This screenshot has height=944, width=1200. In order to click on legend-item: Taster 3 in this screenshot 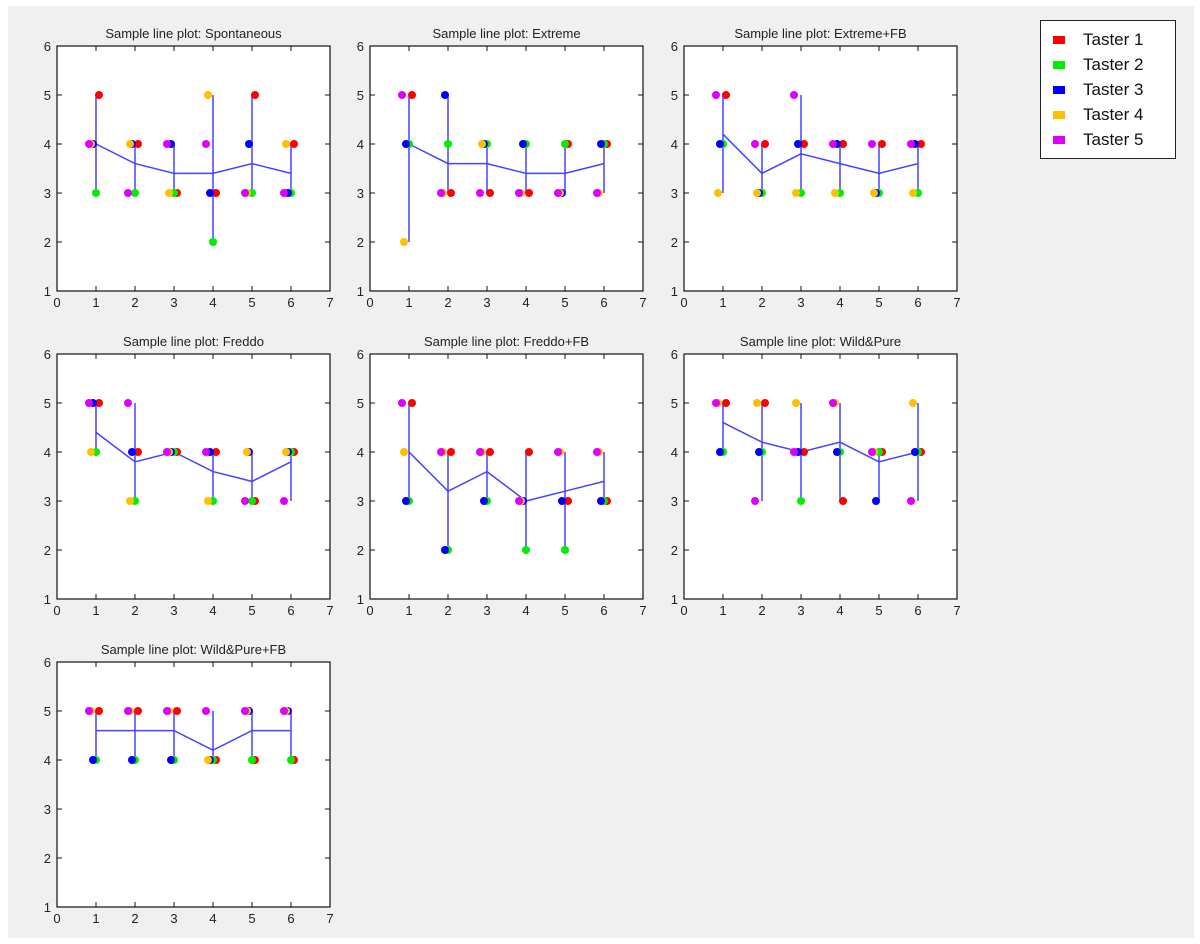, I will do `click(1109, 89)`.